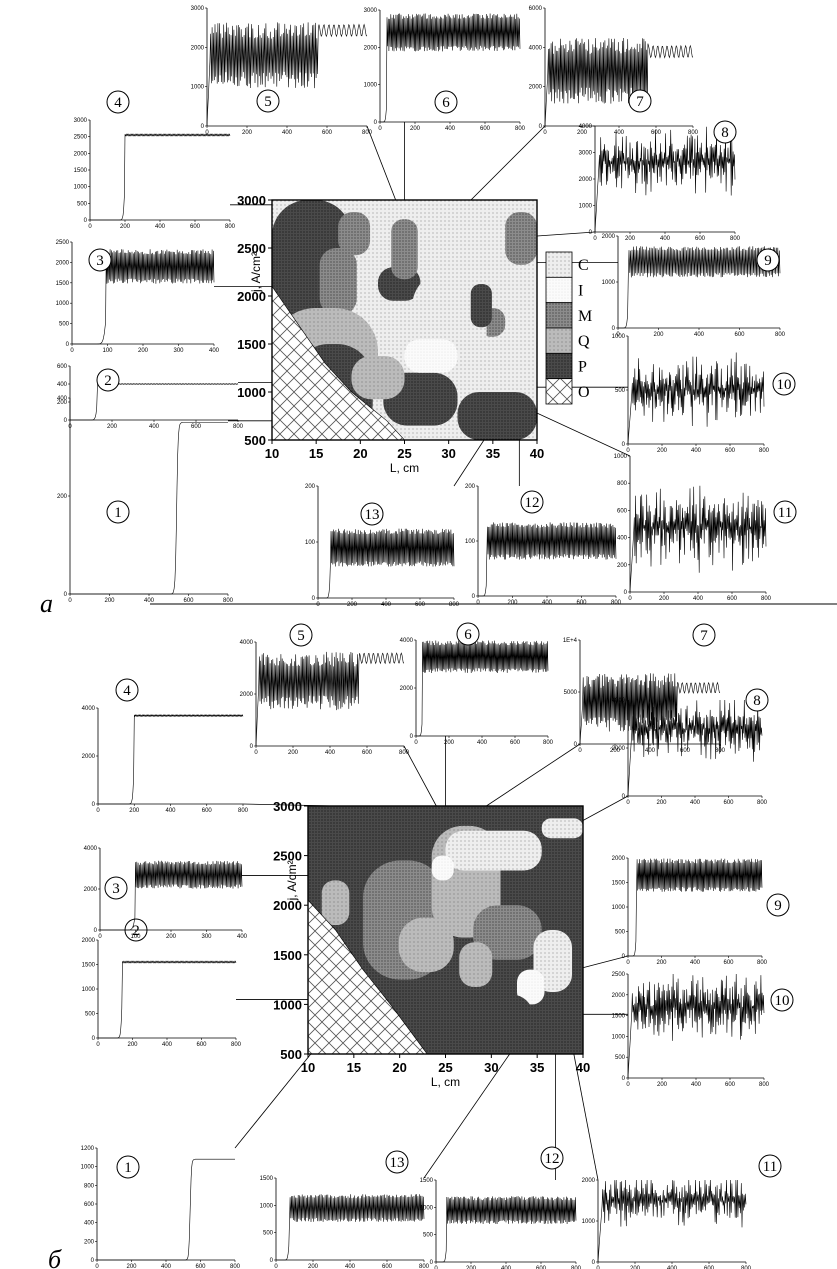 This screenshot has height=1269, width=837. What do you see at coordinates (570, 641) in the screenshot?
I see `inset-y-tick-label: 1E+4` at bounding box center [570, 641].